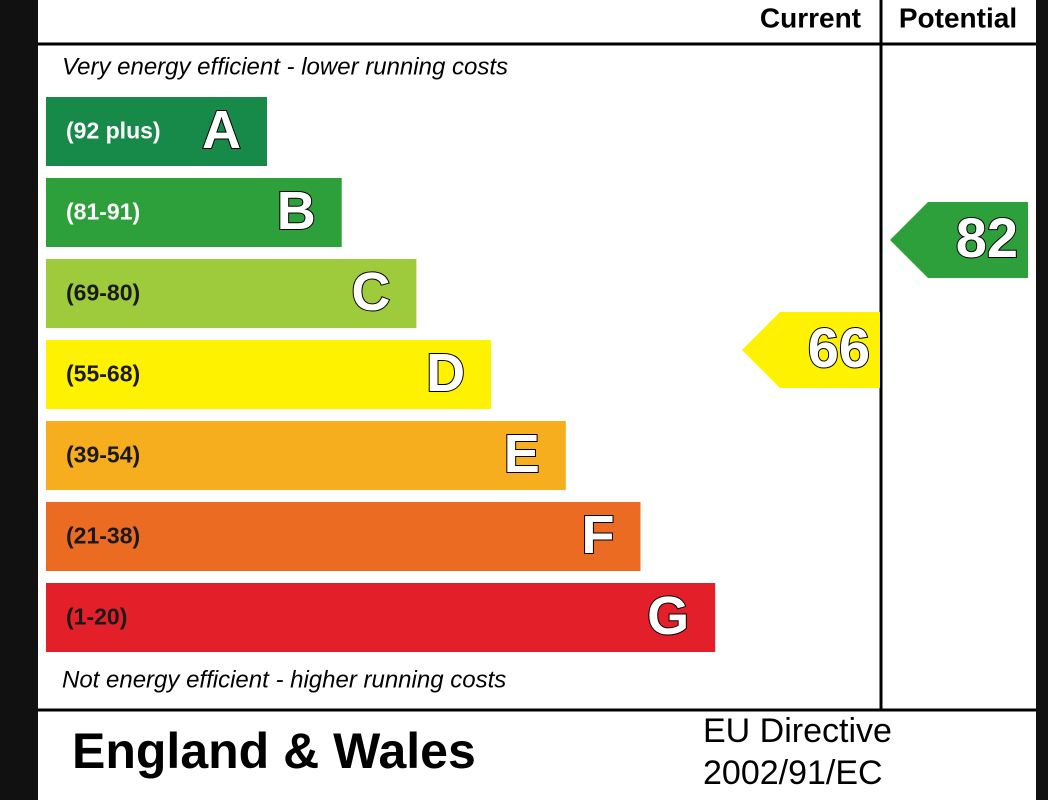  What do you see at coordinates (793, 773) in the screenshot?
I see `directive-code: 2002/91/EC` at bounding box center [793, 773].